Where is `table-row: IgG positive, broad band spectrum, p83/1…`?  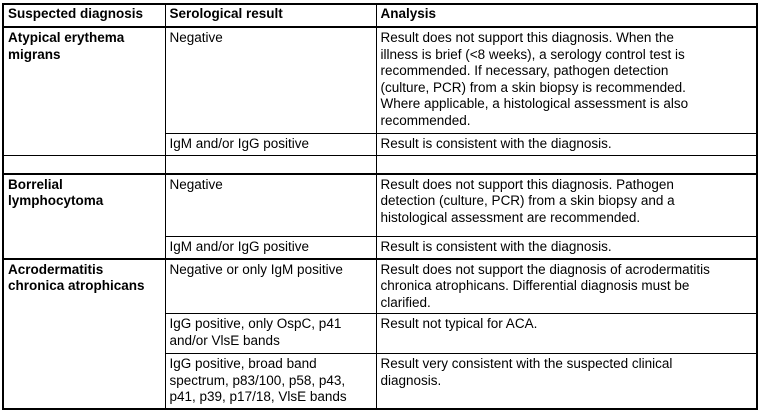
table-row: IgG positive, broad band spectrum, p83/1… is located at coordinates (380, 381).